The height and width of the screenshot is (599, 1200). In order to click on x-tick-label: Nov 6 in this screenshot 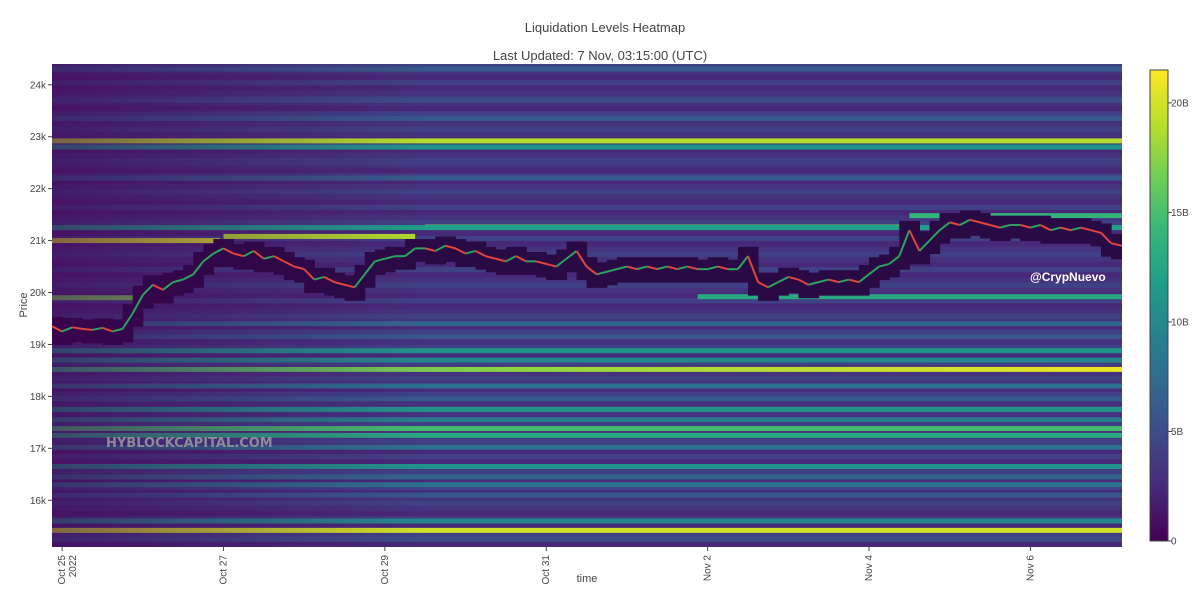, I will do `click(1030, 568)`.